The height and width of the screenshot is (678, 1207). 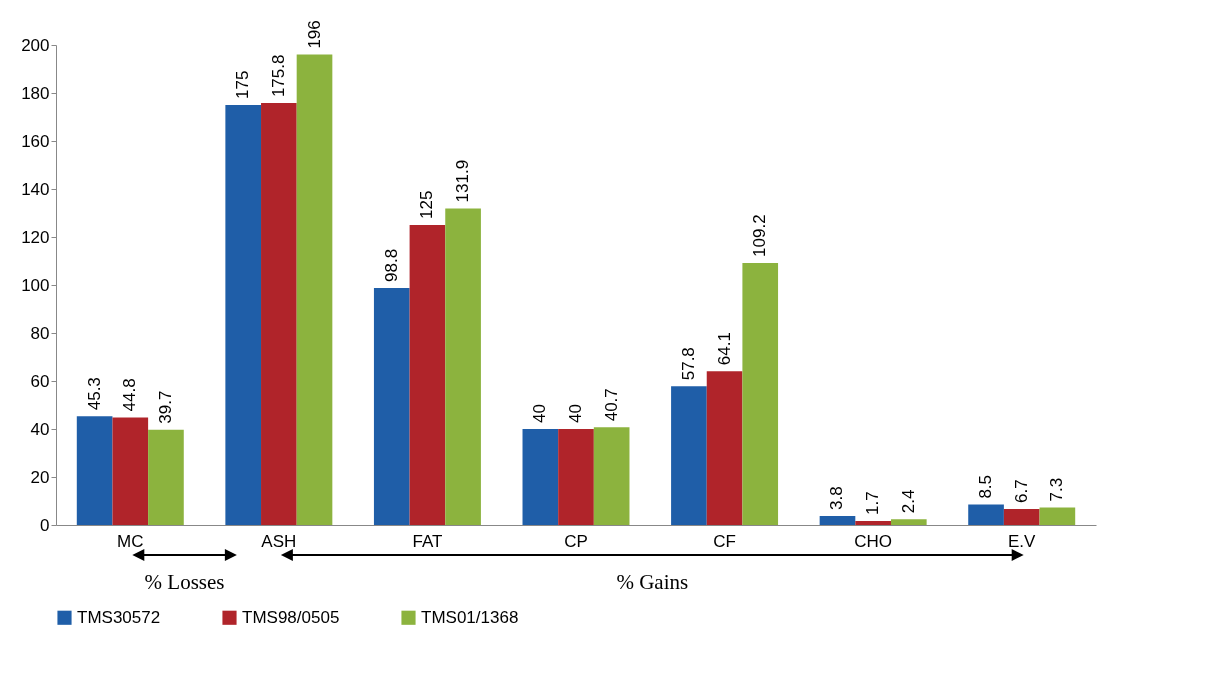 What do you see at coordinates (165, 407) in the screenshot?
I see `data-label: 39.7` at bounding box center [165, 407].